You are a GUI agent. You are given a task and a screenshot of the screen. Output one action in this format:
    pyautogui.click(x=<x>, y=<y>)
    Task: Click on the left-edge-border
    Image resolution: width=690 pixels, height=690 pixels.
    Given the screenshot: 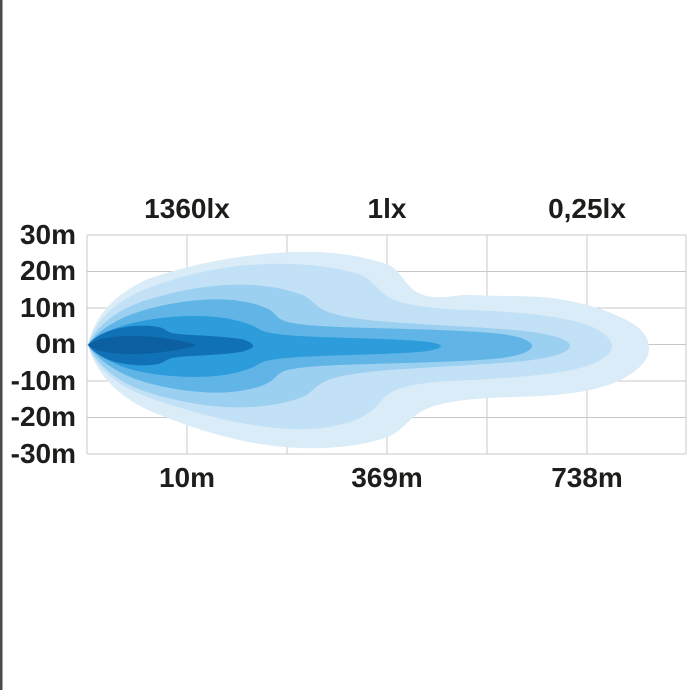 What is the action you would take?
    pyautogui.click(x=1, y=345)
    